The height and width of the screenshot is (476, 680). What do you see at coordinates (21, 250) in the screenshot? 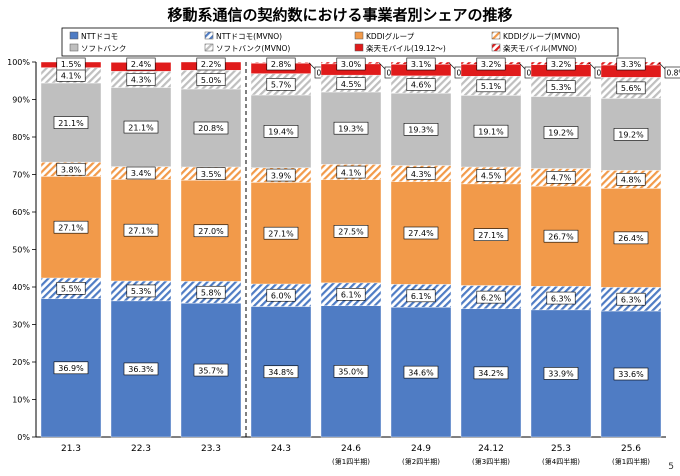
I see `y-tick-label: 50%` at bounding box center [21, 250].